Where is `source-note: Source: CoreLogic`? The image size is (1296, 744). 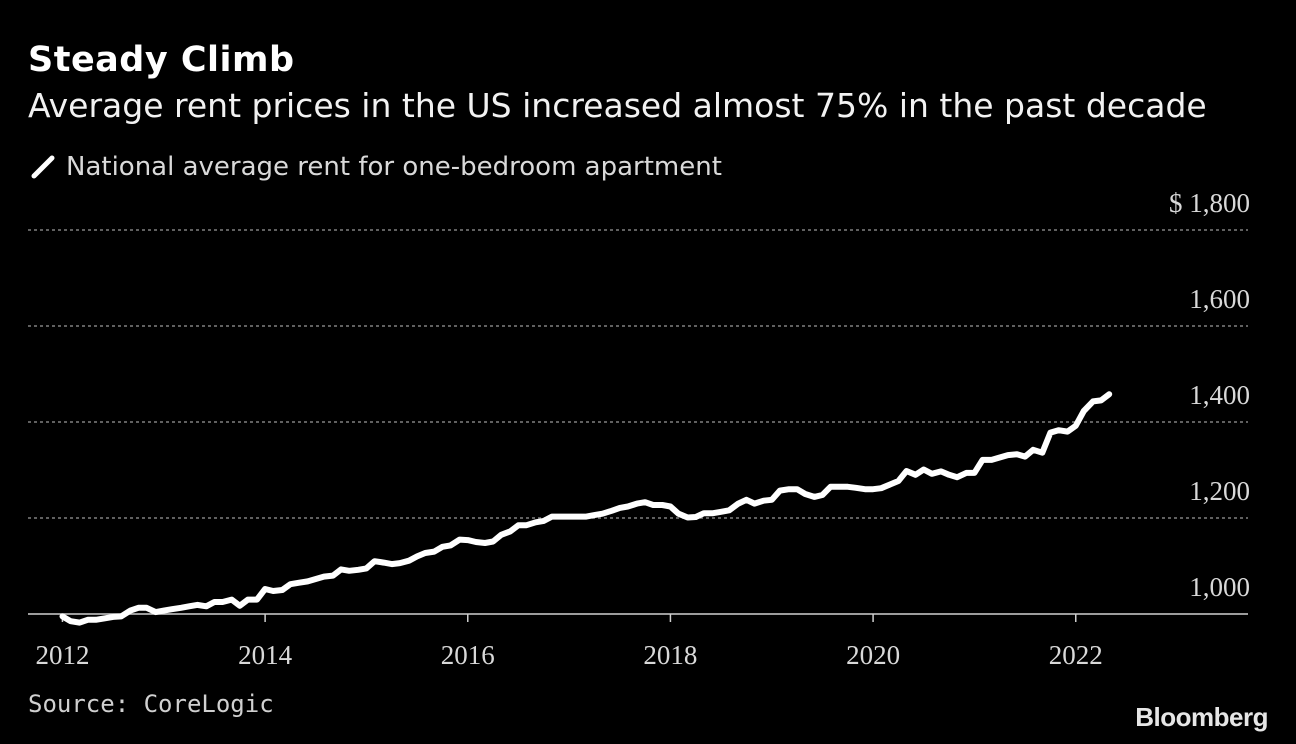
source-note: Source: CoreLogic is located at coordinates (151, 704).